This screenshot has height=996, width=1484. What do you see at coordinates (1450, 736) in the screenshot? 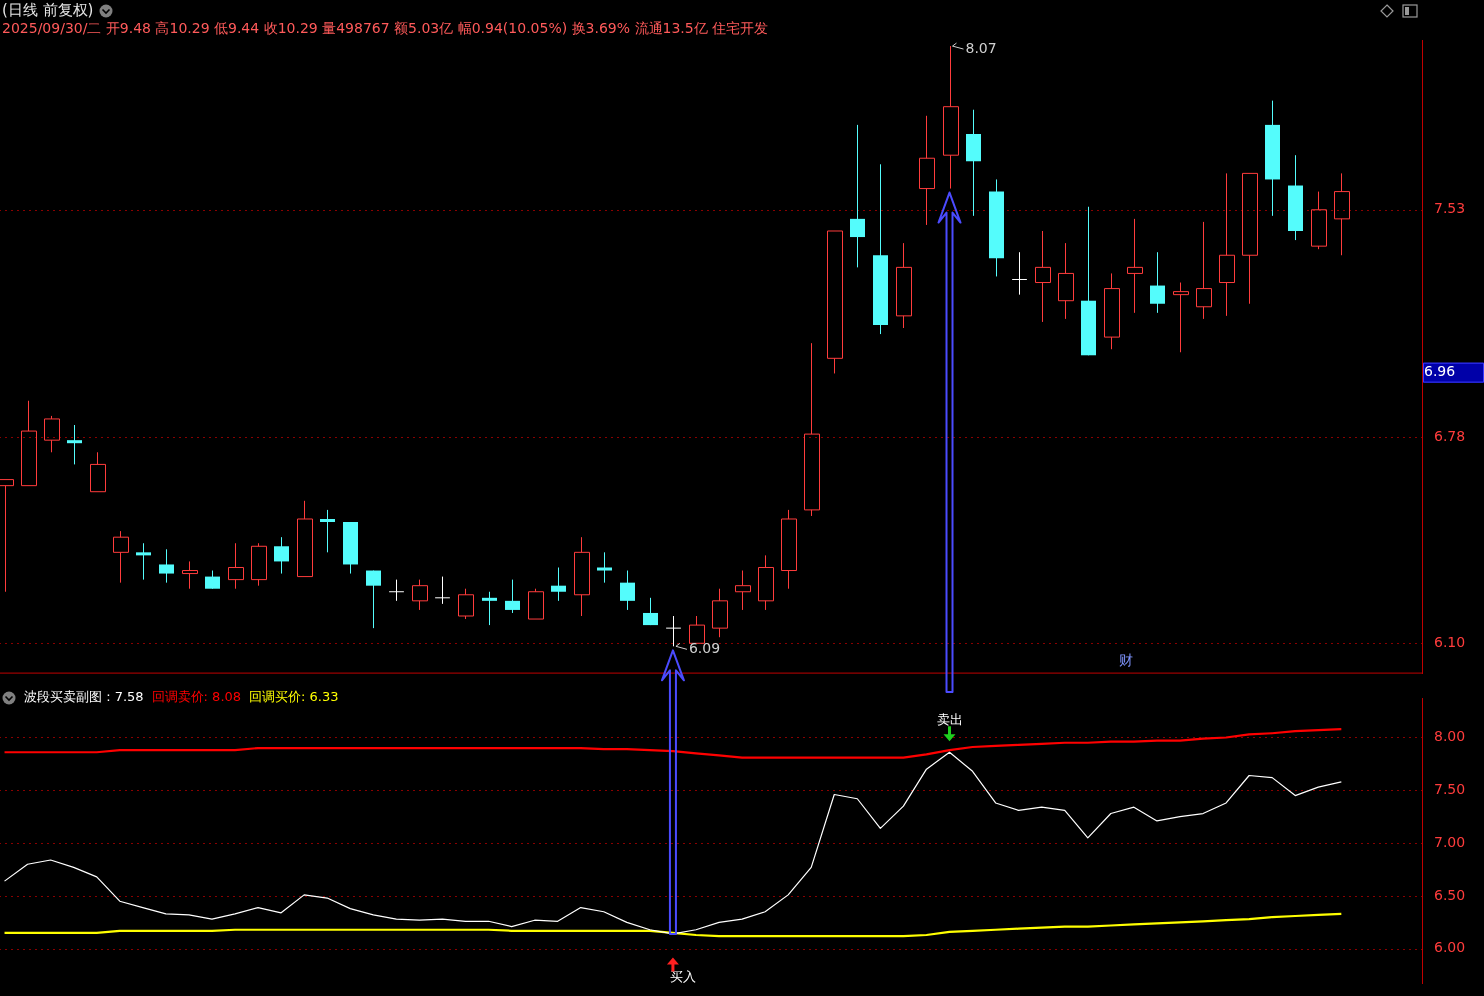
I see `y-tick-label: 8.00` at bounding box center [1450, 736].